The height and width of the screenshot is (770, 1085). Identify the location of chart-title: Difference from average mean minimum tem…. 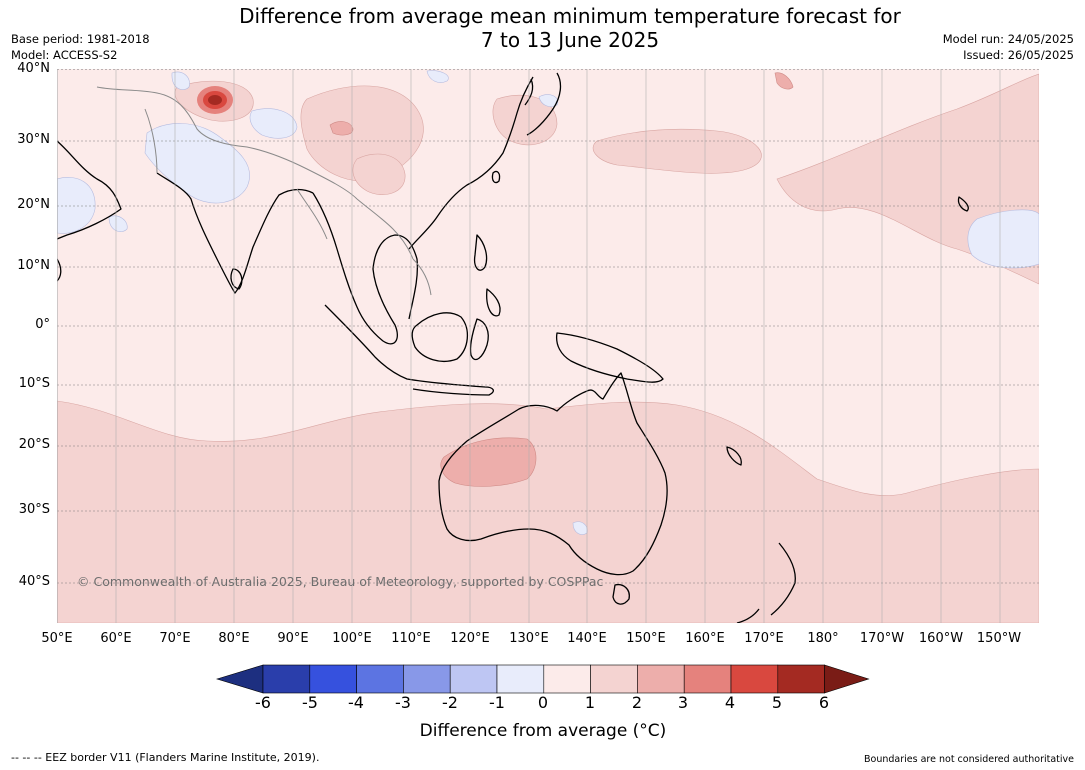
(542, 28).